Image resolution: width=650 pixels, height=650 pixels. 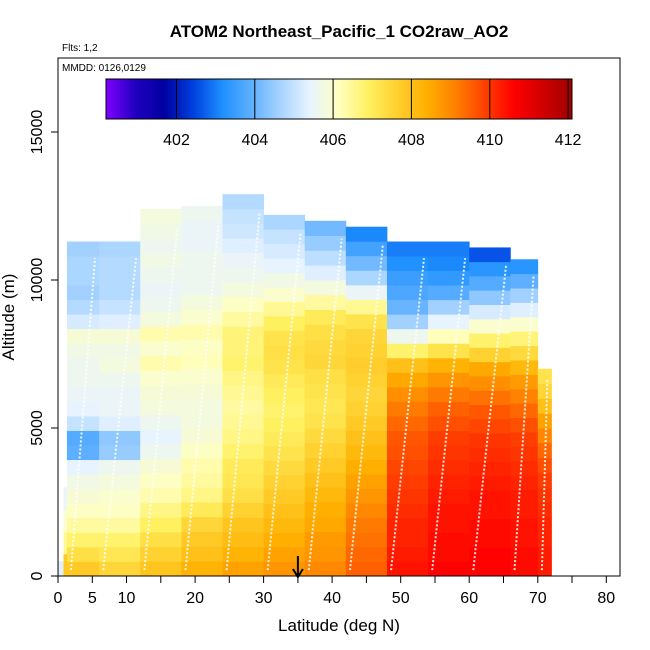 What do you see at coordinates (264, 598) in the screenshot?
I see `x-tick-label-4: 30` at bounding box center [264, 598].